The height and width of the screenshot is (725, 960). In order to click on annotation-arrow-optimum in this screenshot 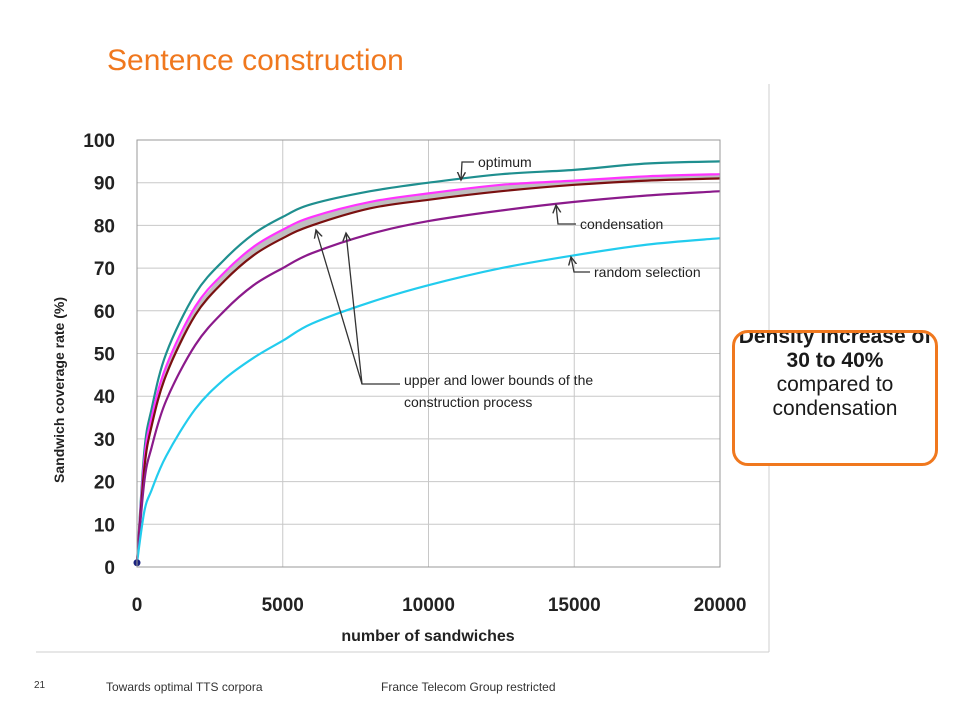, I will do `click(467, 170)`.